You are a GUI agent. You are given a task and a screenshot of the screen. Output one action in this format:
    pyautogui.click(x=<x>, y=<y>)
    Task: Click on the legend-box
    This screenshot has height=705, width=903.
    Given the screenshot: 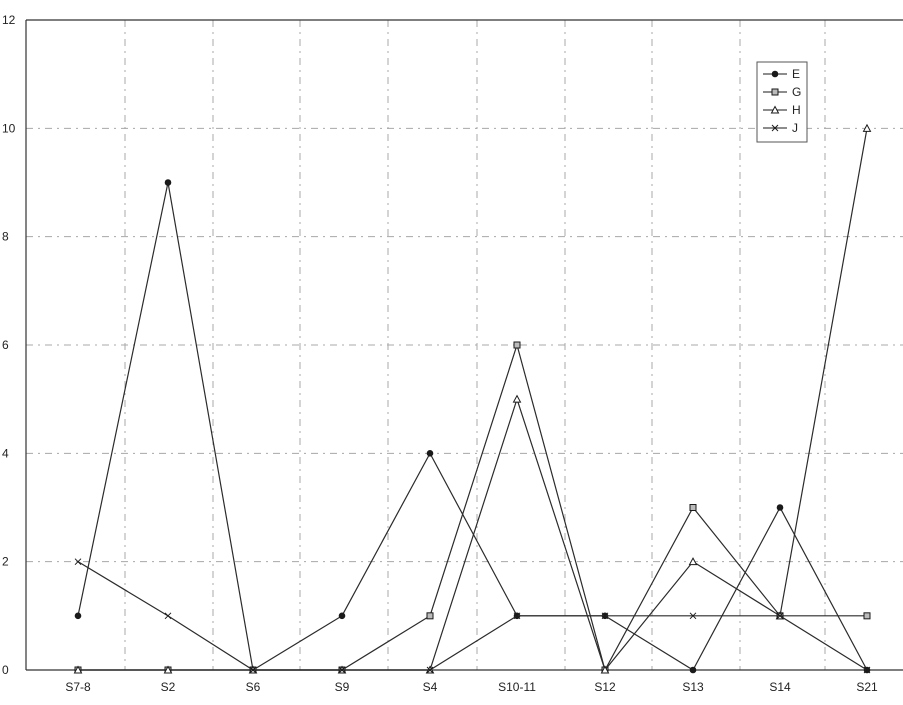 What is the action you would take?
    pyautogui.click(x=782, y=102)
    